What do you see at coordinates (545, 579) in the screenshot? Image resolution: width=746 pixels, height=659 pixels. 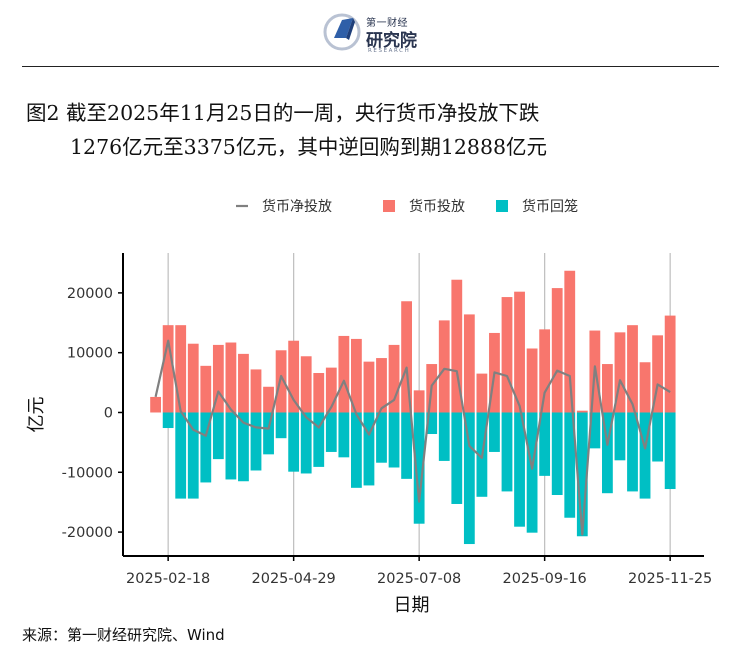 I see `x-tick-label: 2025-09-16` at bounding box center [545, 579].